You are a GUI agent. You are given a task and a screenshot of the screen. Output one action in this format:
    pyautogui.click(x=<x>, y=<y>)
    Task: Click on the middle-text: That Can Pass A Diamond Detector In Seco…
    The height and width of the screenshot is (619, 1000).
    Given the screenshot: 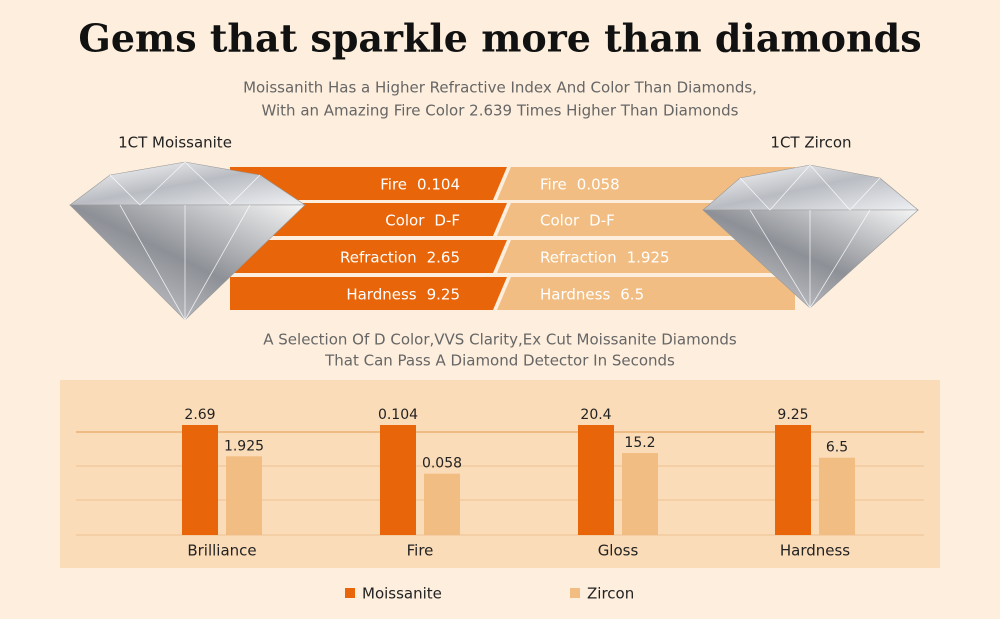 What is the action you would take?
    pyautogui.click(x=499, y=361)
    